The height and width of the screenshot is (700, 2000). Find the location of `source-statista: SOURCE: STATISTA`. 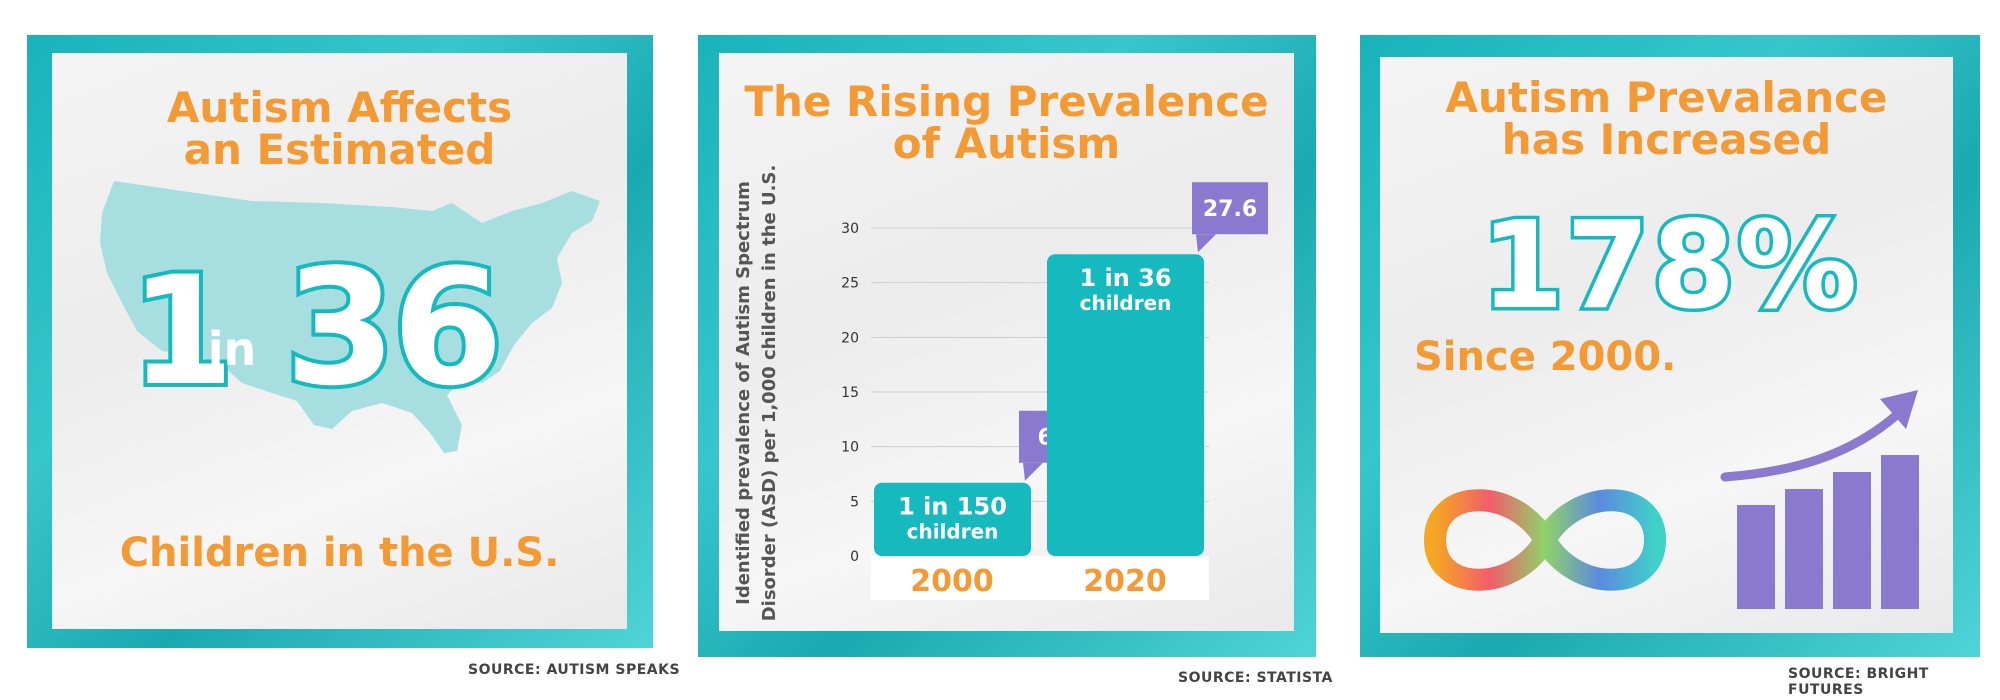

source-statista: SOURCE: STATISTA is located at coordinates (1255, 678).